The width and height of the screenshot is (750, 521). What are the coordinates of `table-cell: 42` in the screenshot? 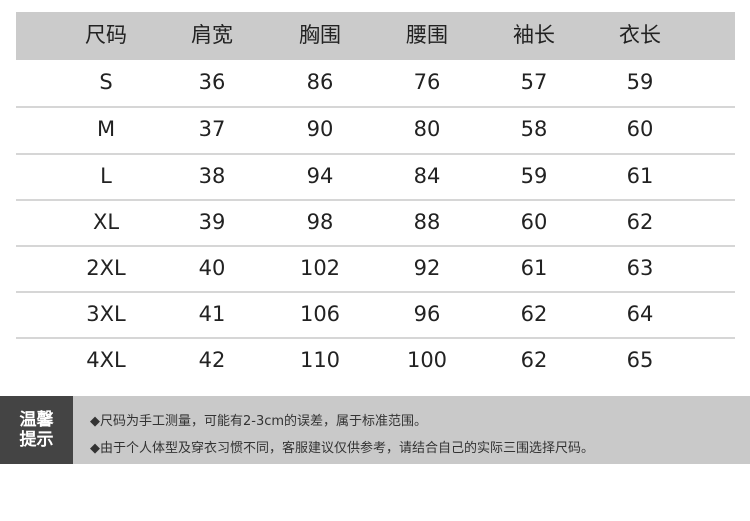 It's located at (212, 360).